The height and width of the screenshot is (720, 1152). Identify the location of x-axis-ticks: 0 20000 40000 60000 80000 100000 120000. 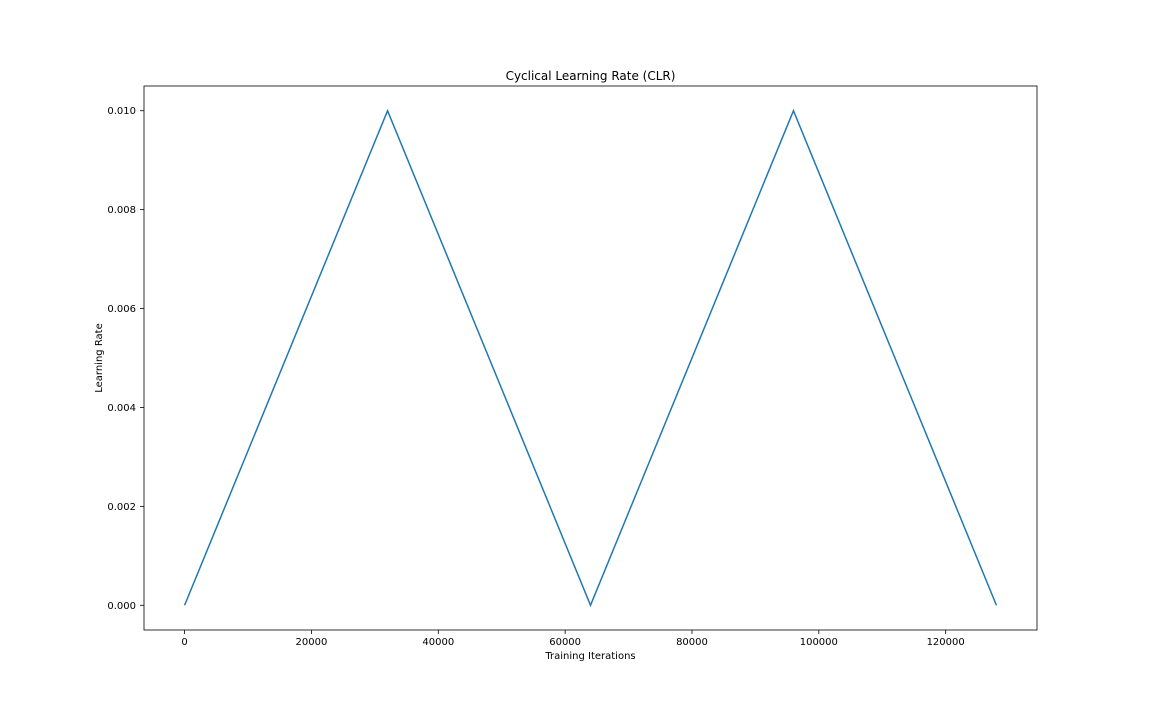
(573, 639).